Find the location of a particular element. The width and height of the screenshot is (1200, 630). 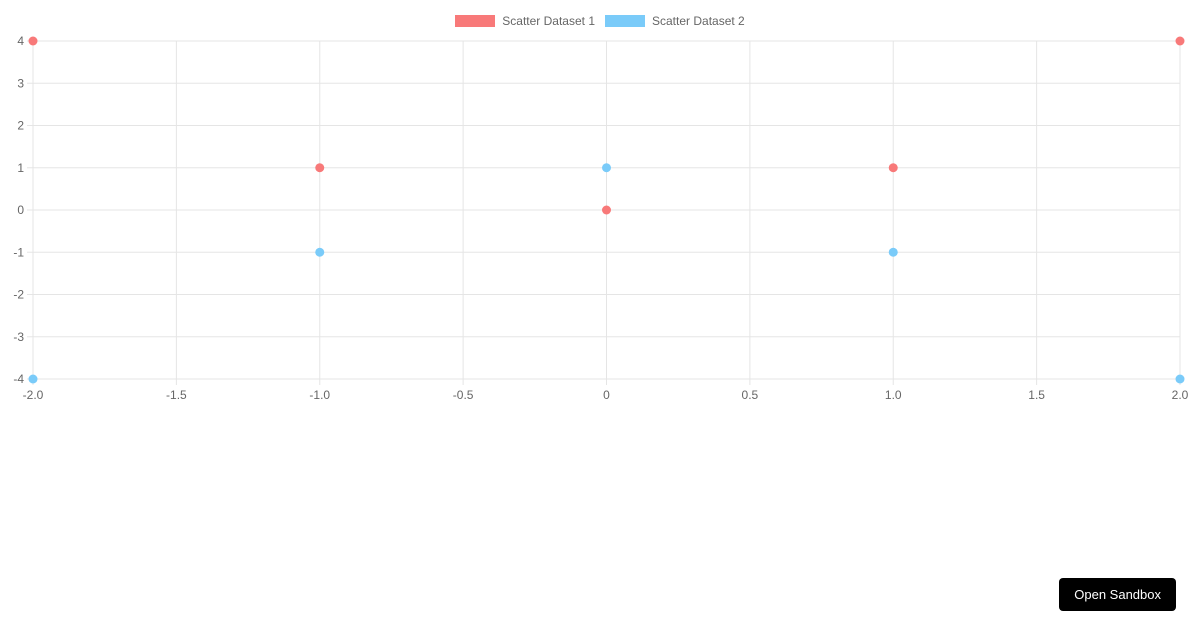

legend-label-dataset-1: Scatter Dataset 1 is located at coordinates (548, 21).